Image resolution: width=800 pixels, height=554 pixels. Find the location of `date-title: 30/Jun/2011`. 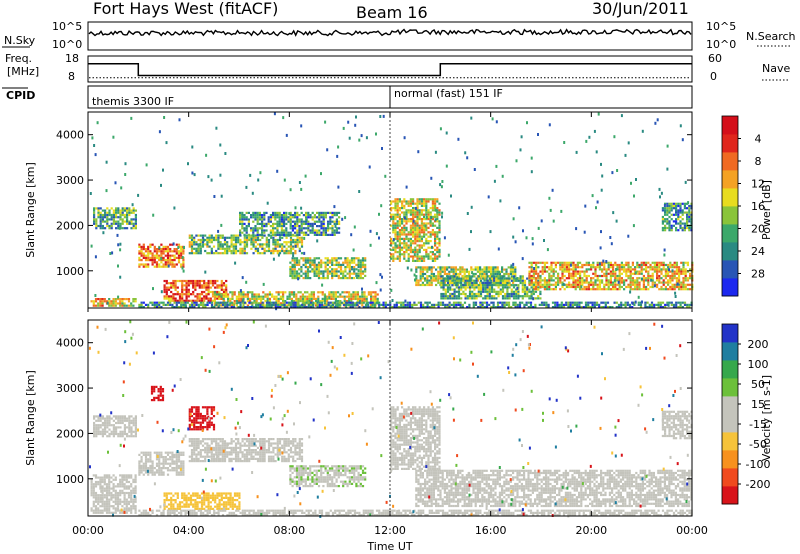

date-title: 30/Jun/2011 is located at coordinates (640, 9).